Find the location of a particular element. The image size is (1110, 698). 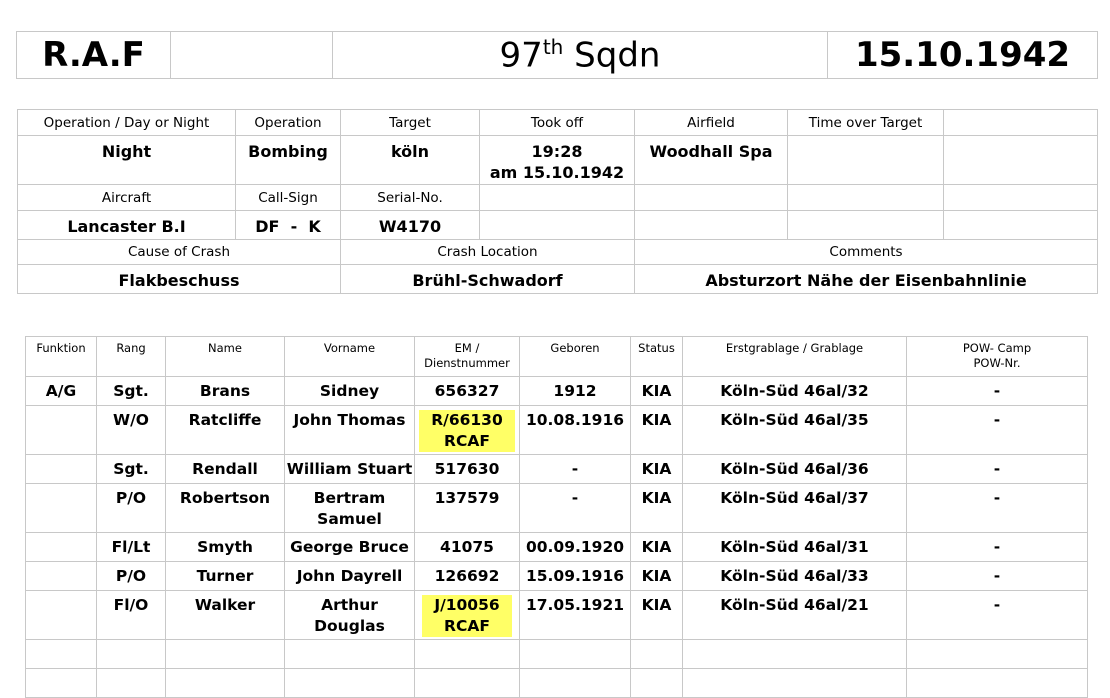

col-vorname: Vorname is located at coordinates (349, 356).